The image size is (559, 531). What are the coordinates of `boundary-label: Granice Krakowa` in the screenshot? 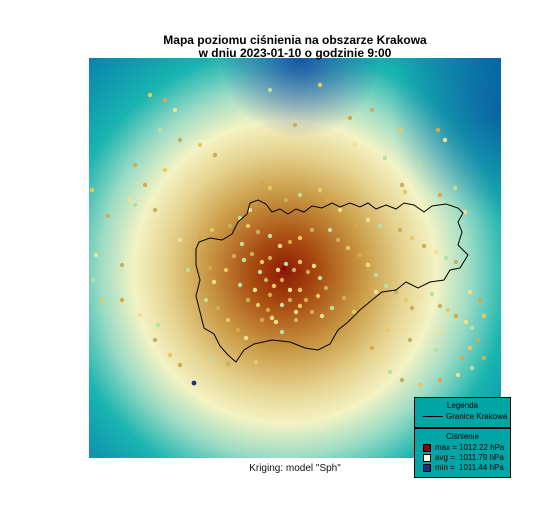 It's located at (477, 416).